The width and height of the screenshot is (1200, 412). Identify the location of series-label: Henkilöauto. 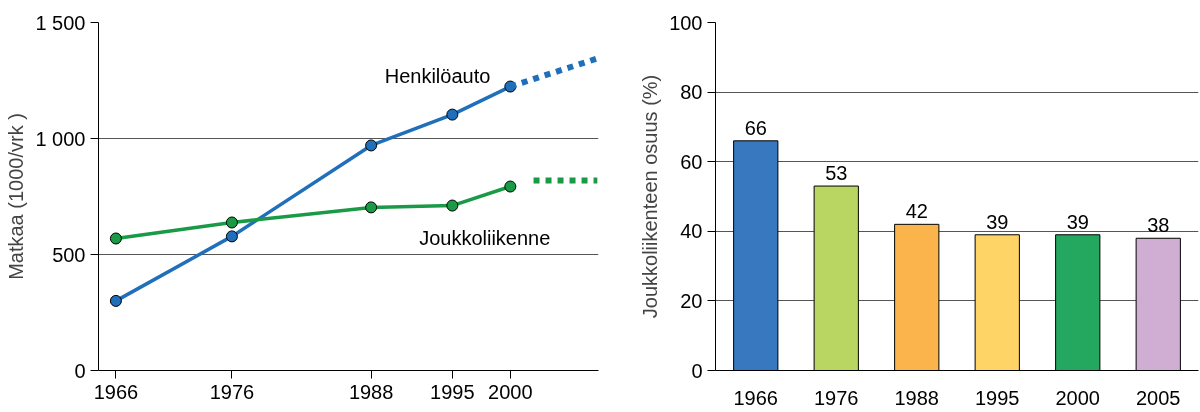
(437, 75).